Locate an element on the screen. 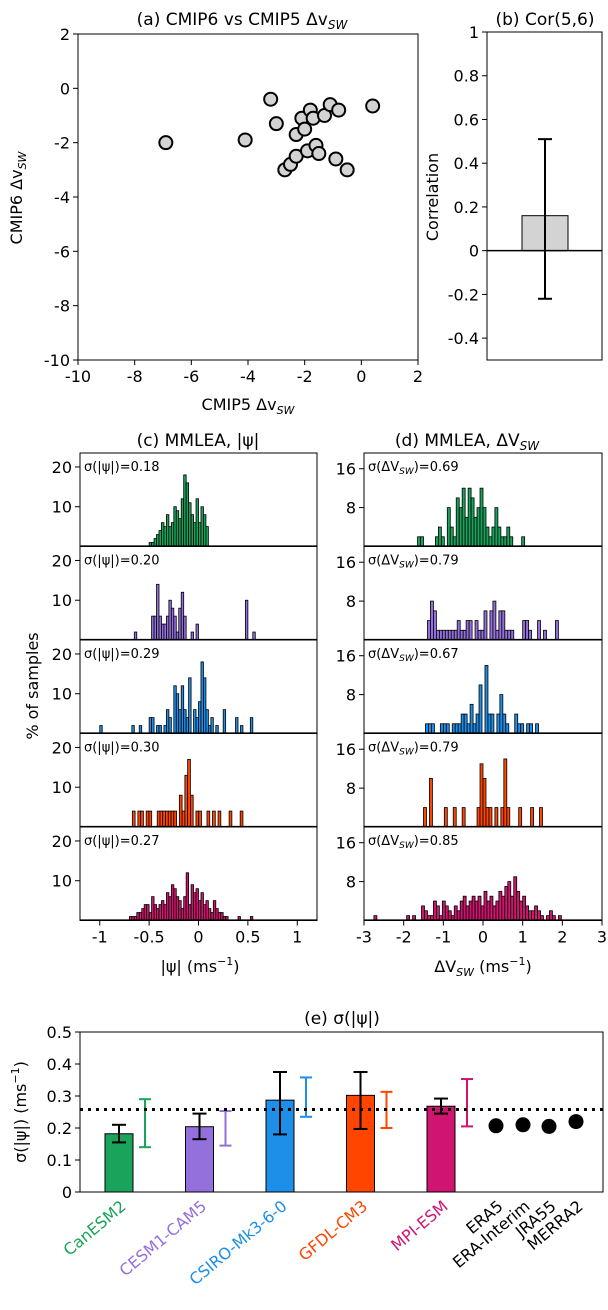  y-tick-label: 10 is located at coordinates (62, 881).